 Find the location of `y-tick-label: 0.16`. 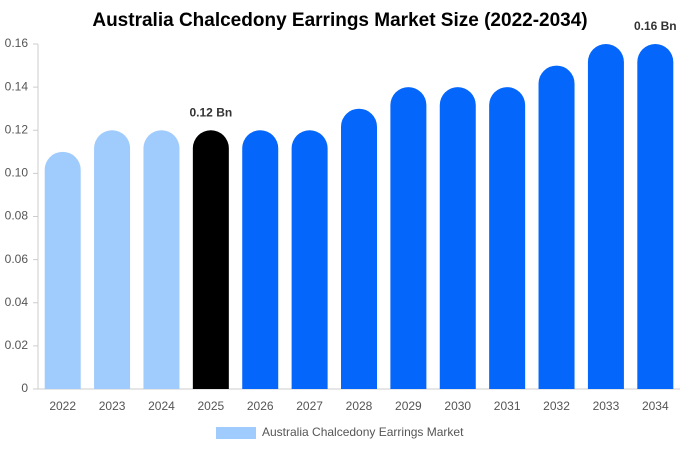

y-tick-label: 0.16 is located at coordinates (17, 43).